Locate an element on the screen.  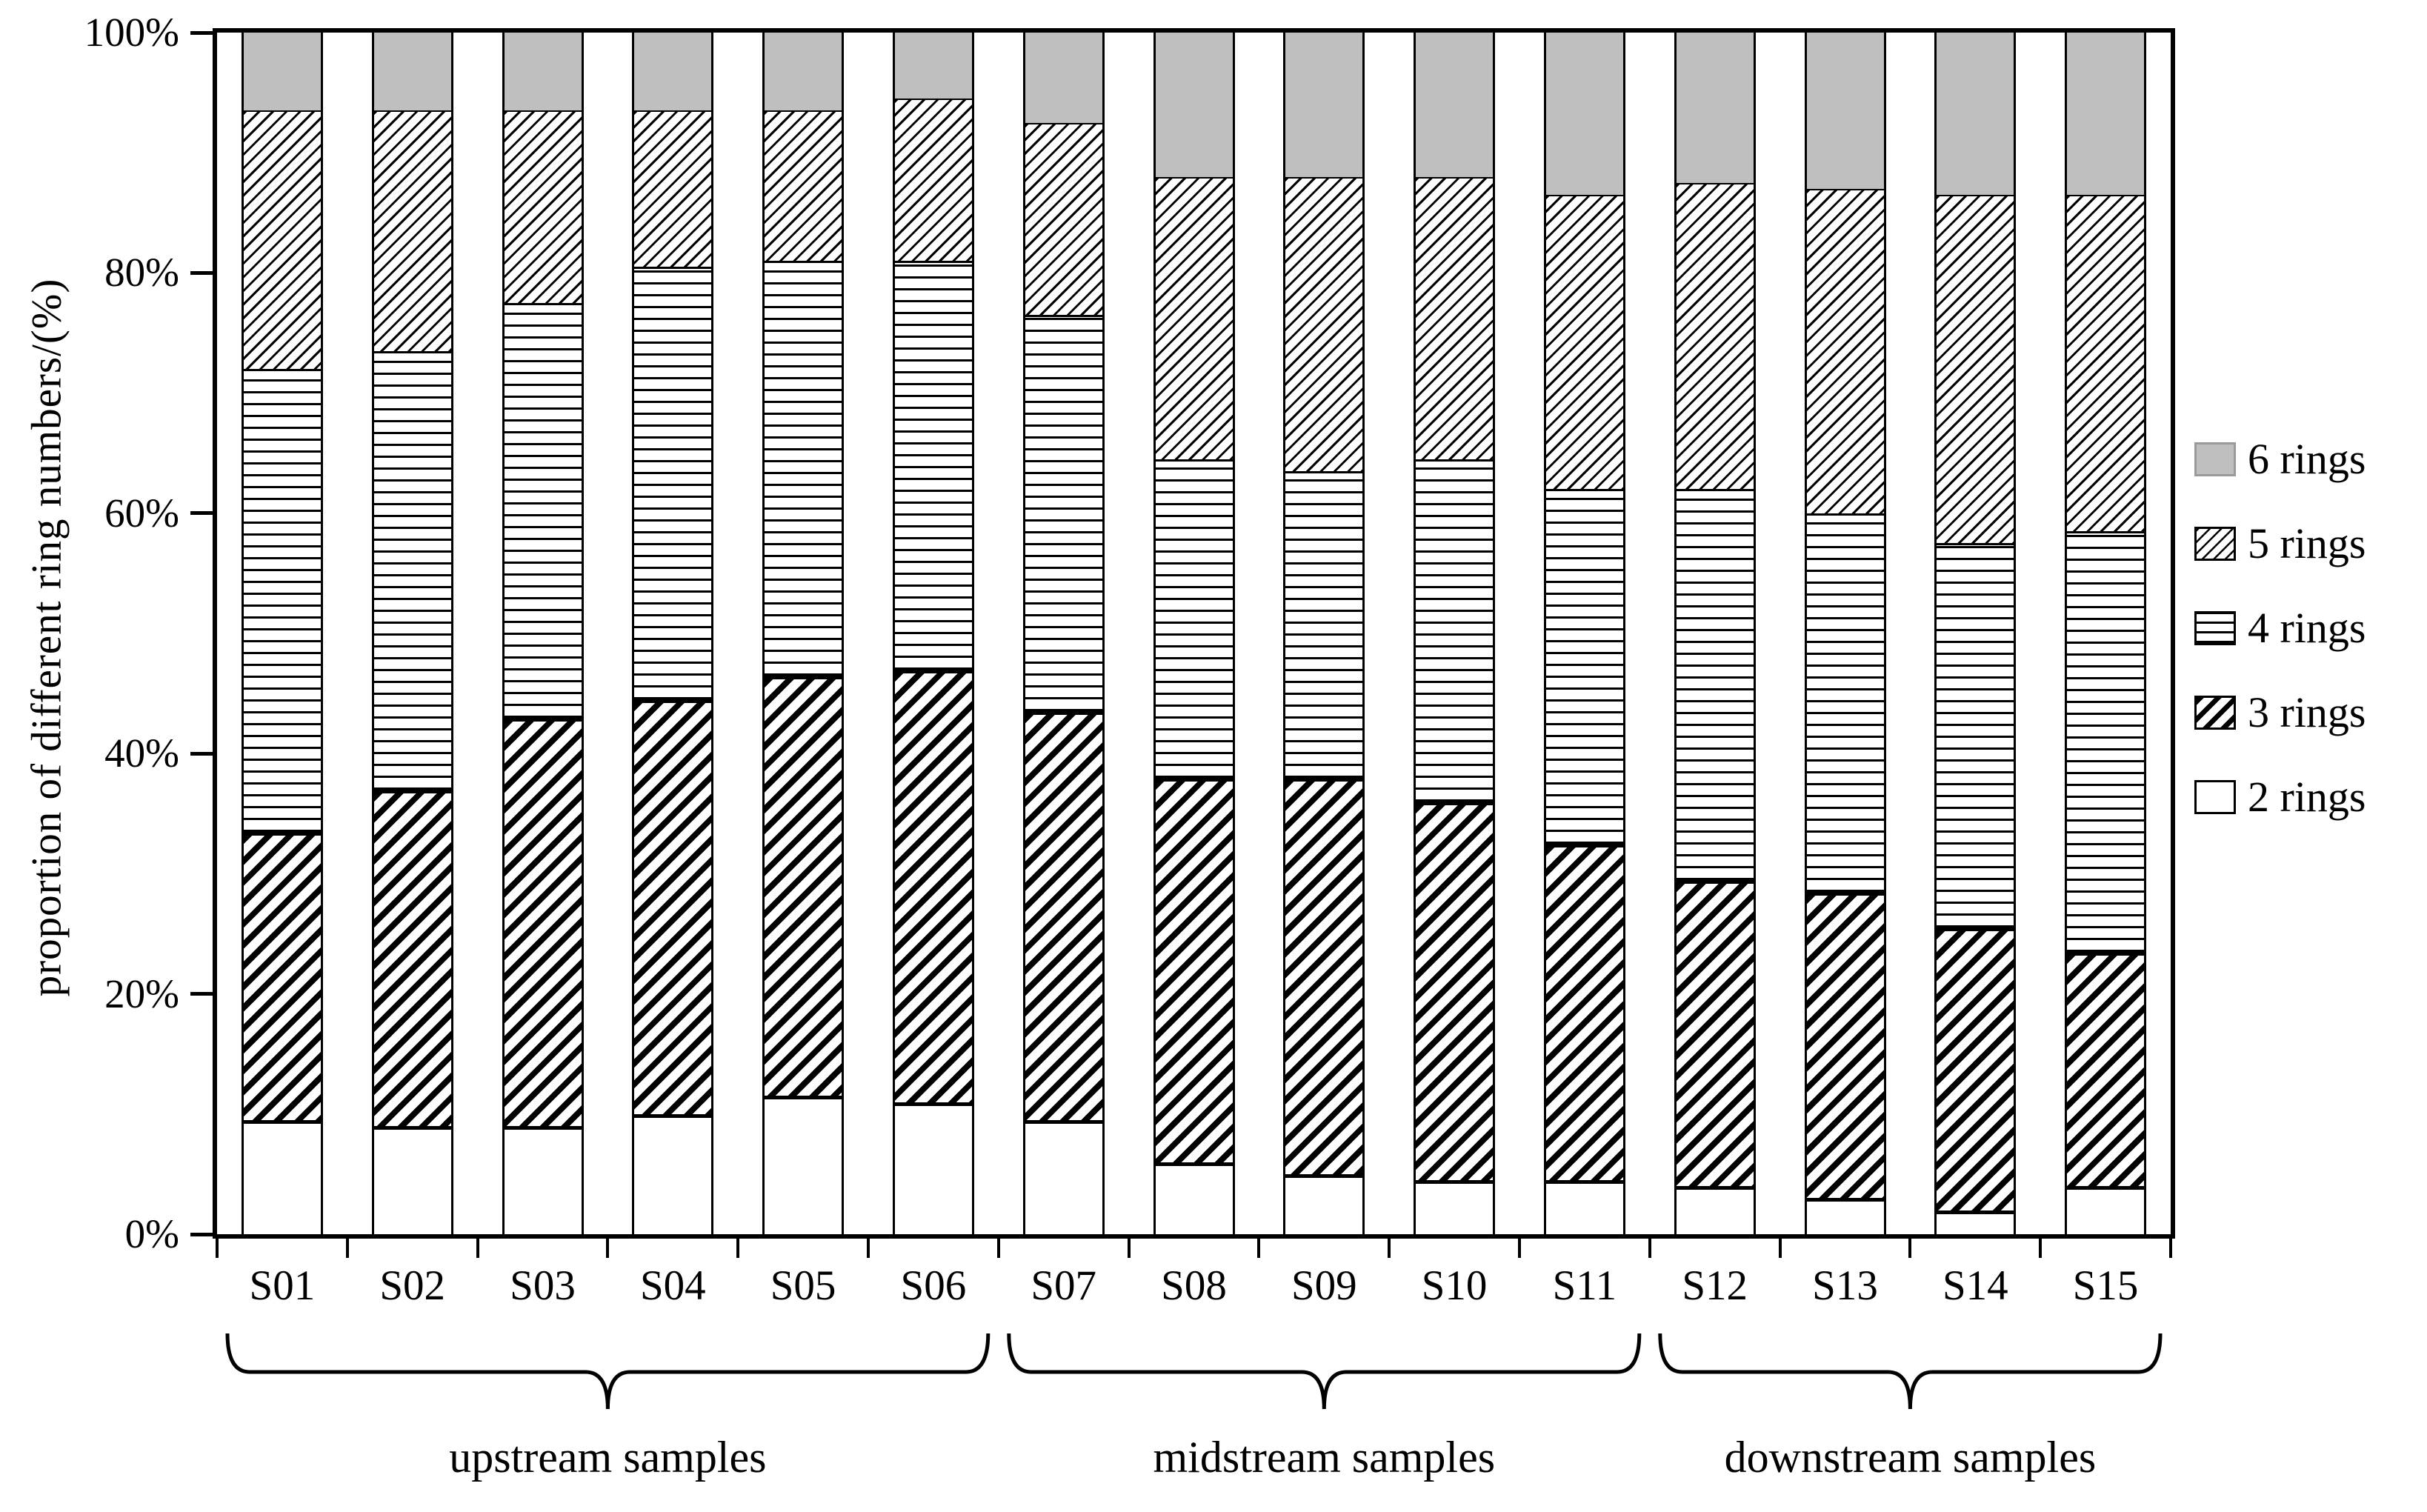
segment-6-rings-S11 is located at coordinates (1584, 114).